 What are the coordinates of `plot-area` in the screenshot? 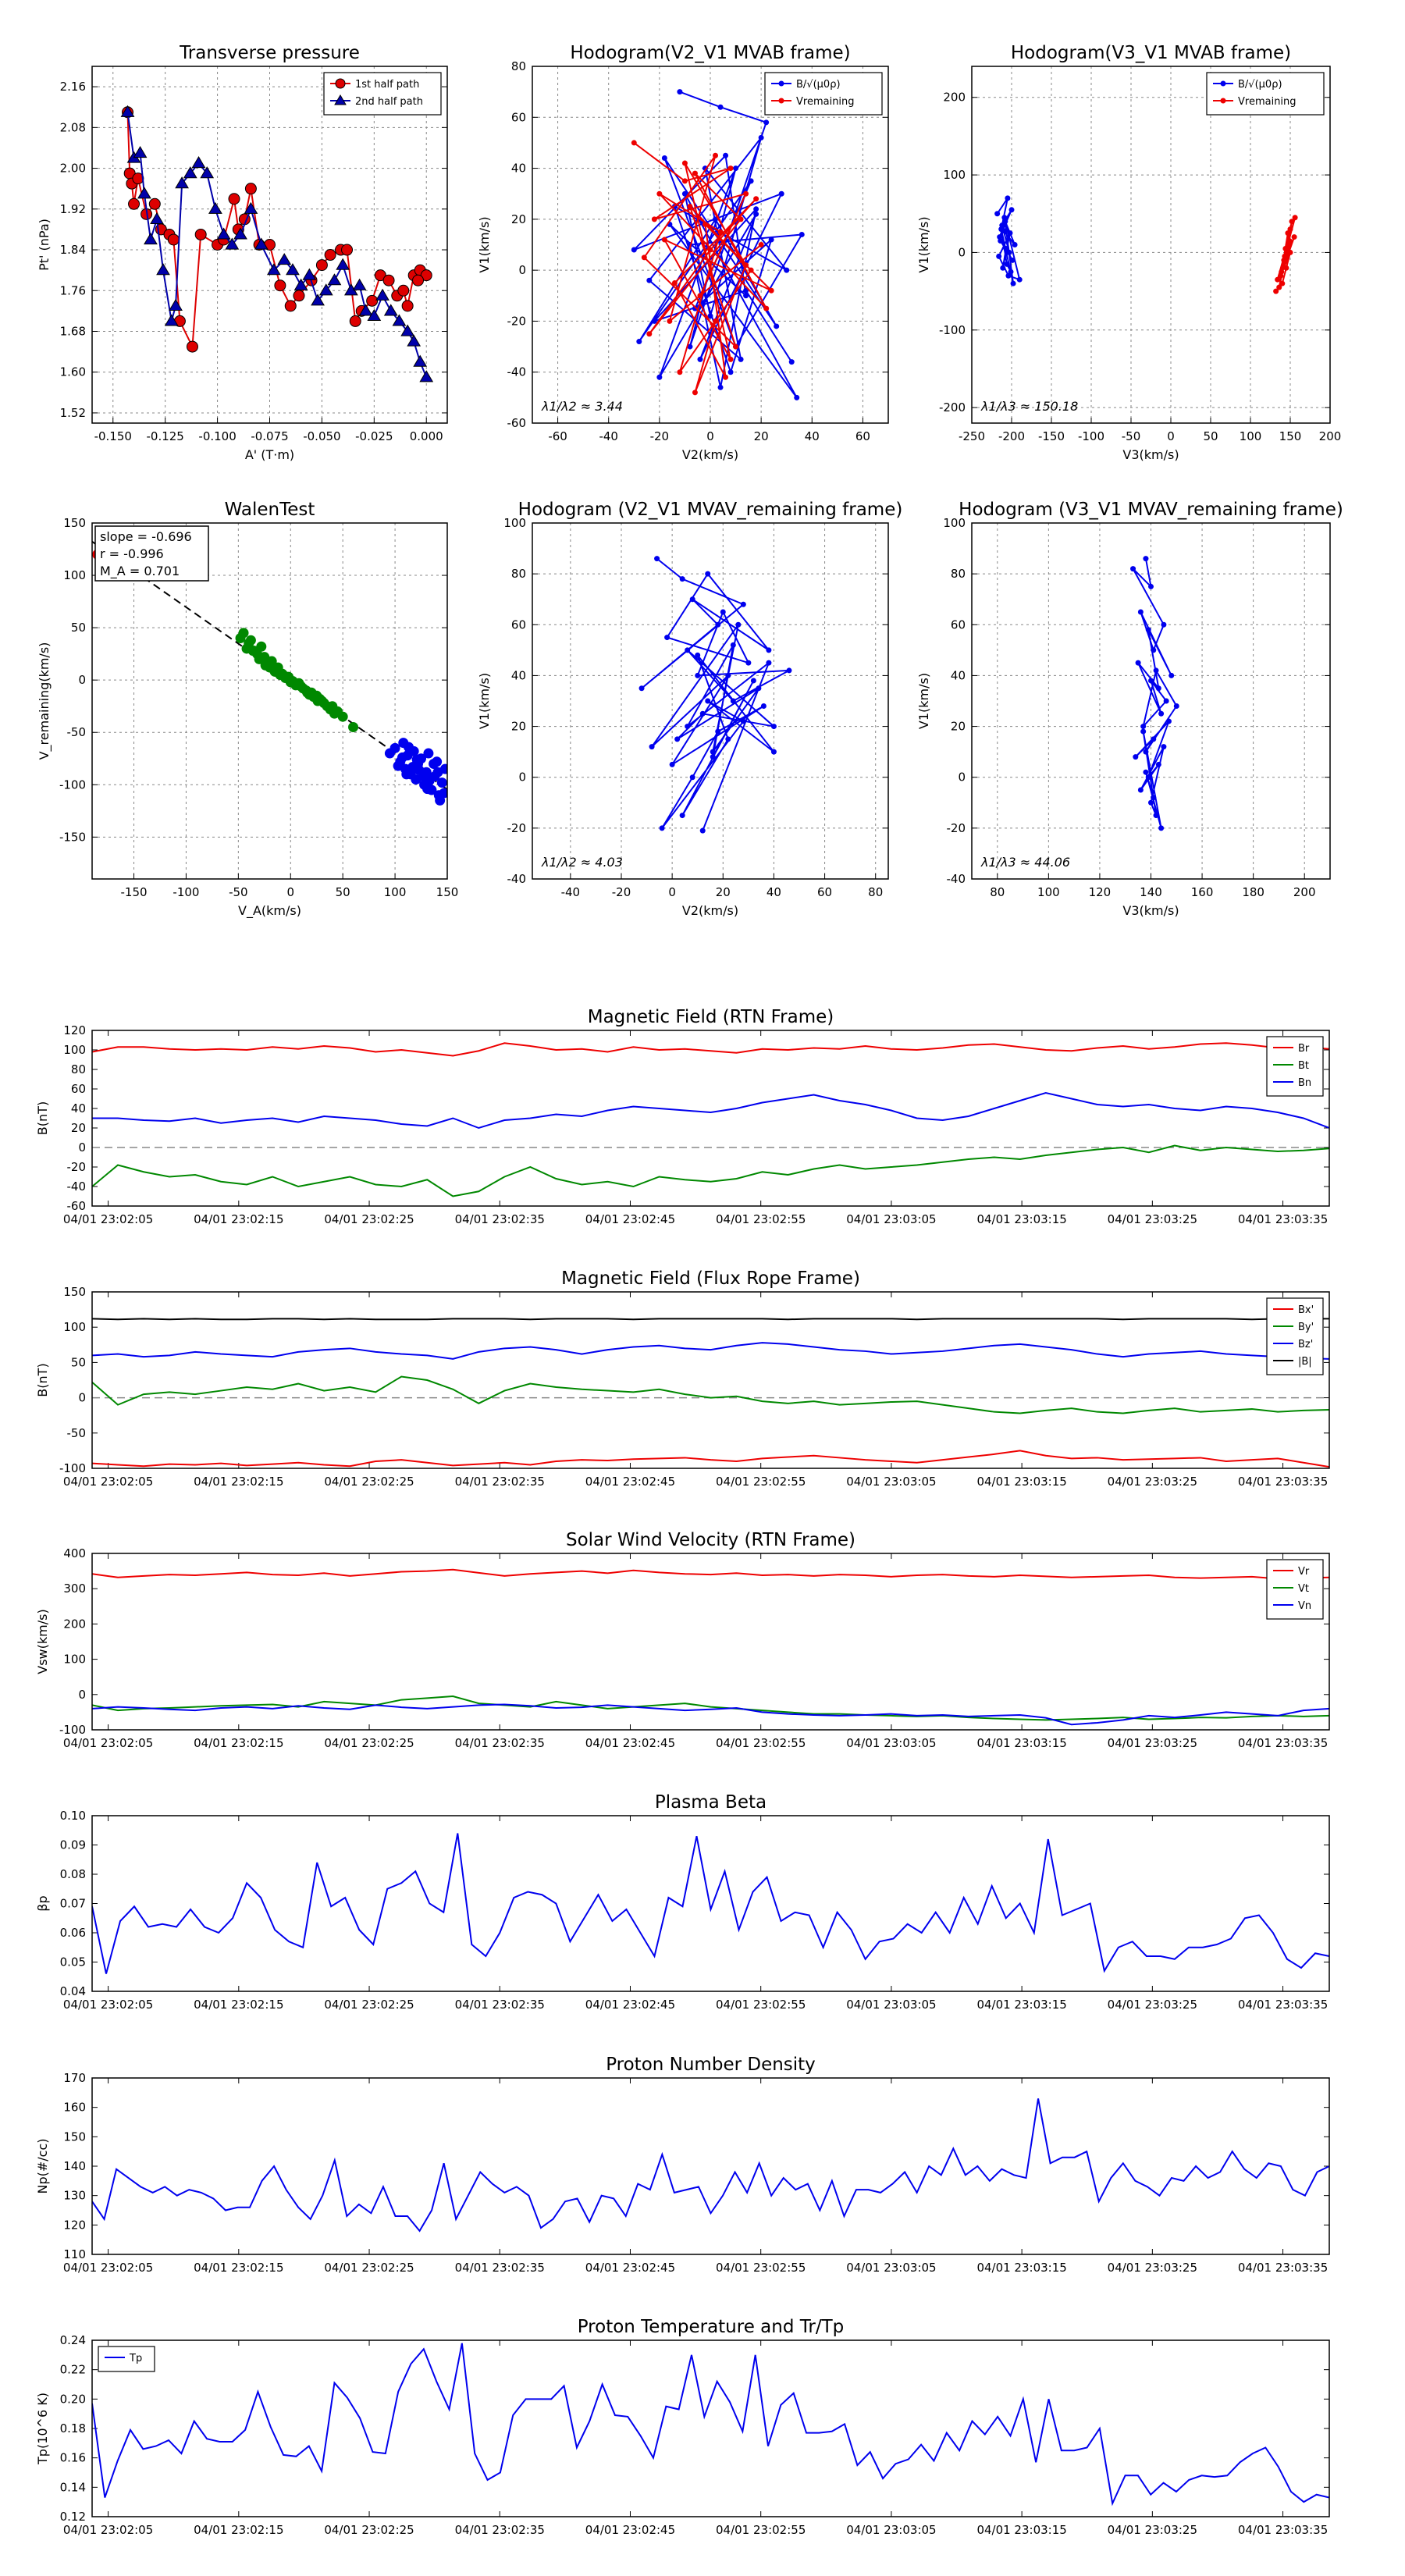 It's located at (718, 245).